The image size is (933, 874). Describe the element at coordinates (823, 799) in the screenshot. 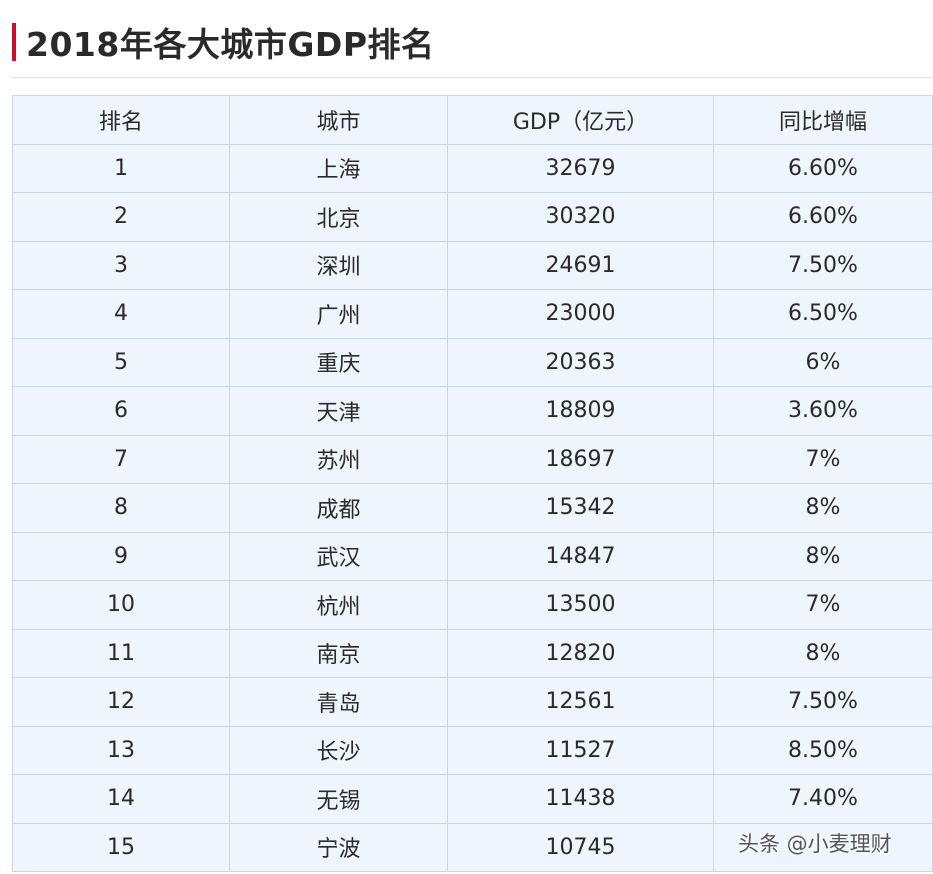

I see `cell-growth: 7.40%` at that location.